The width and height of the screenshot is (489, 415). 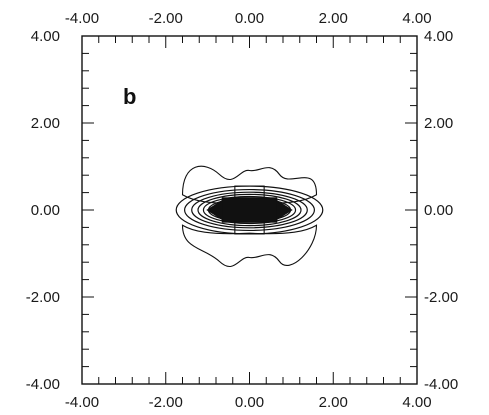 I want to click on x-tick-label-bottom: 4.00, so click(x=416, y=402).